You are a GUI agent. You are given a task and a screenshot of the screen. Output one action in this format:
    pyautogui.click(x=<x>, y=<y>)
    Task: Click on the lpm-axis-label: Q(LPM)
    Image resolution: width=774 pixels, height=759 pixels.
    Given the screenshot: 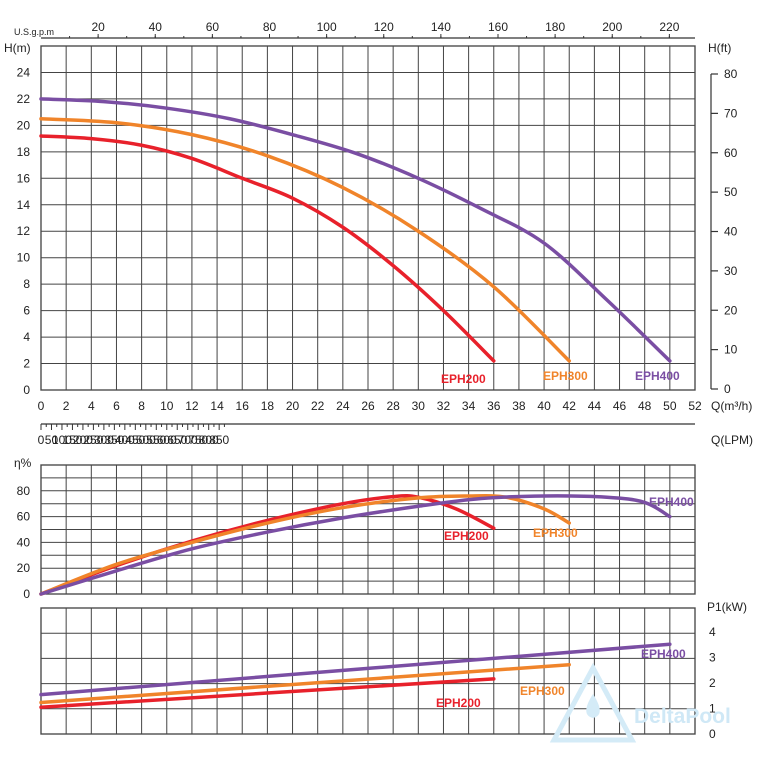 What is the action you would take?
    pyautogui.click(x=732, y=440)
    